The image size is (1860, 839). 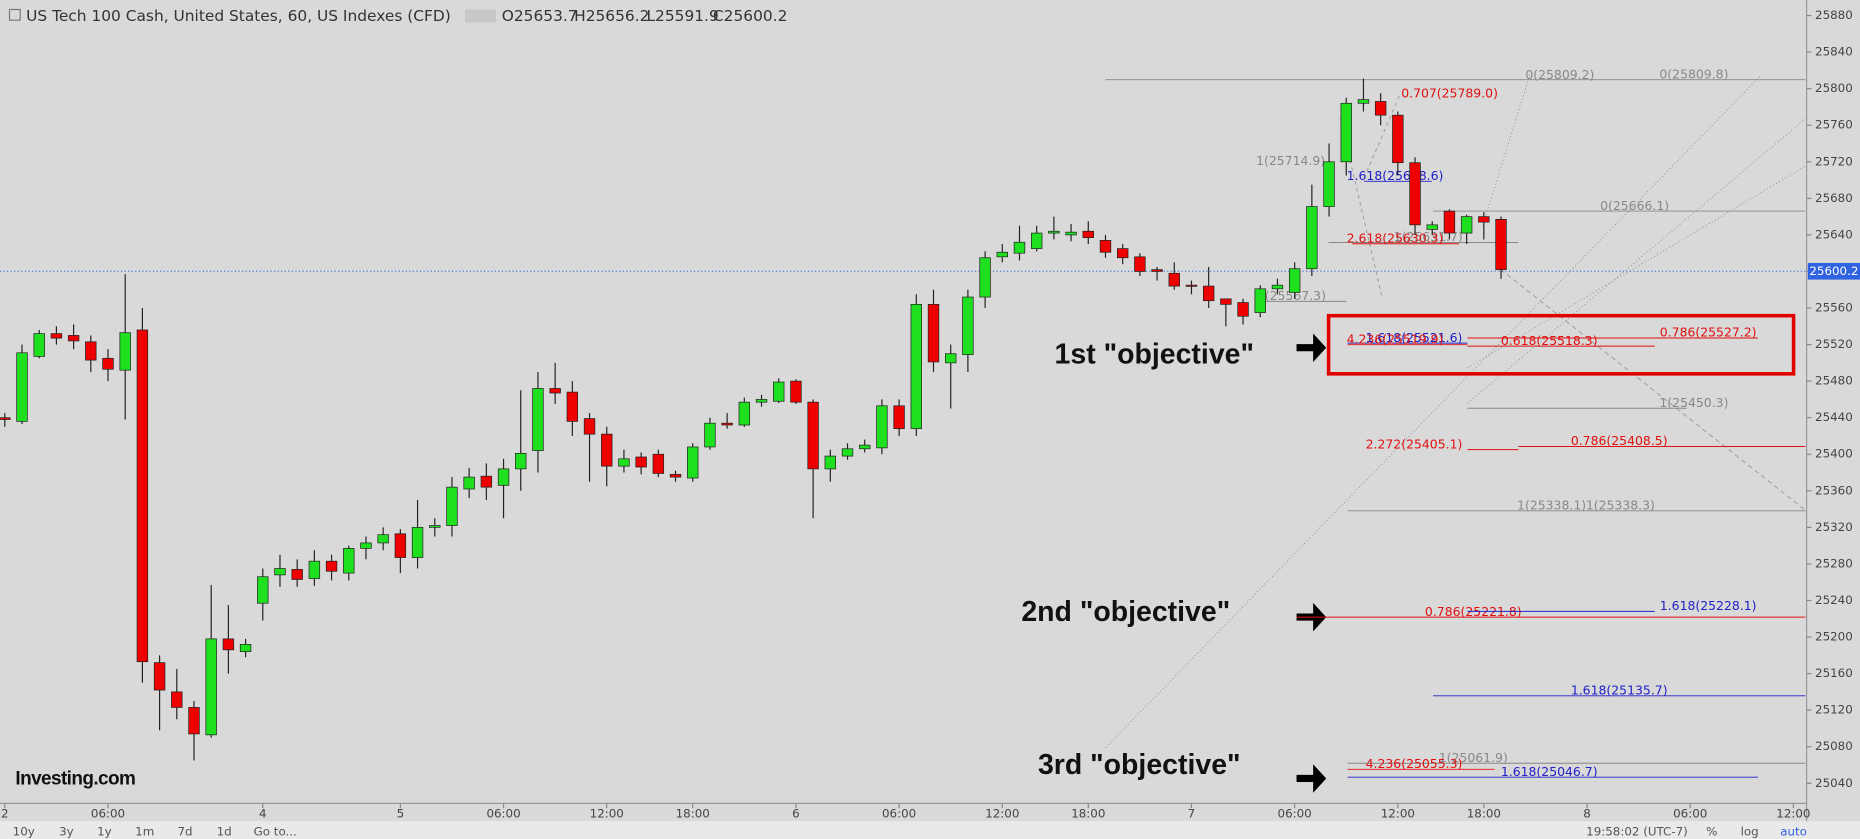 I want to click on y-tick-label: 25760, so click(x=1834, y=125).